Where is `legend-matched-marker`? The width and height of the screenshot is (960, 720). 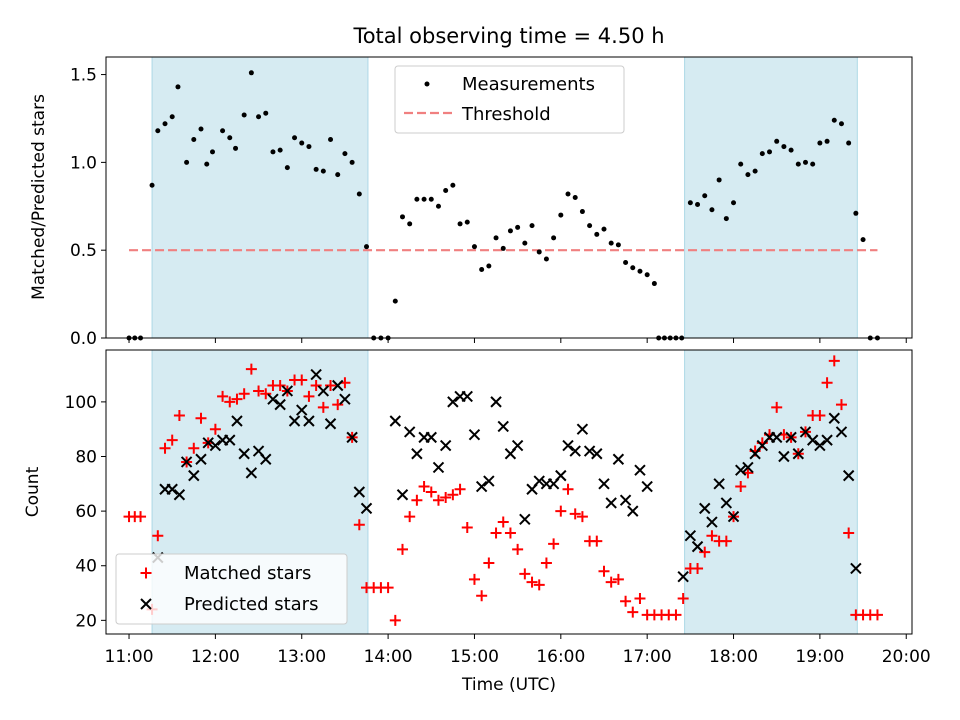 legend-matched-marker is located at coordinates (146, 573).